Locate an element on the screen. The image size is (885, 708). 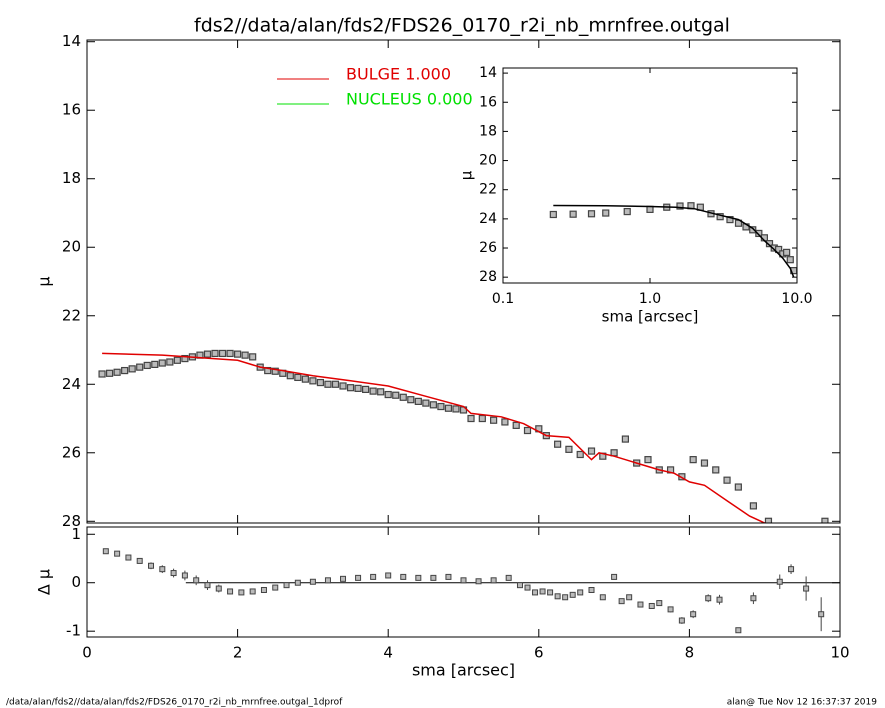
y-tick-label: 1 is located at coordinates (76, 534).